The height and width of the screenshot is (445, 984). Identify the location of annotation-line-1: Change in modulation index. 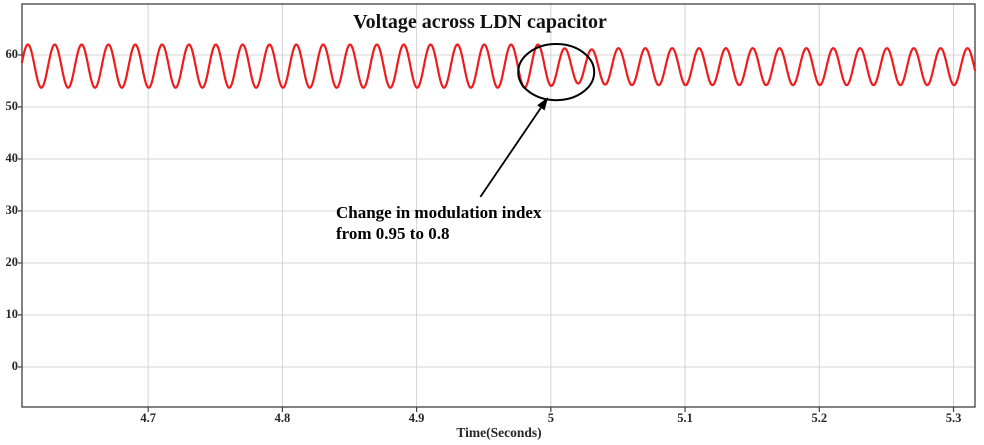
(439, 212).